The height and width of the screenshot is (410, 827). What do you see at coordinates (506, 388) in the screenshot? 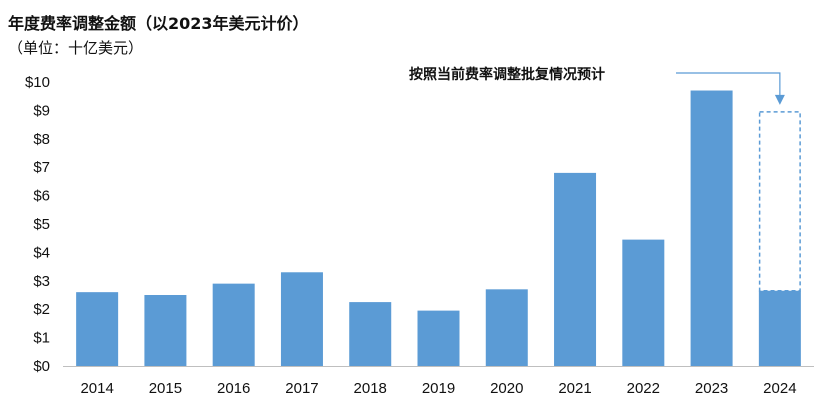
I see `x-tick-label: 2020` at bounding box center [506, 388].